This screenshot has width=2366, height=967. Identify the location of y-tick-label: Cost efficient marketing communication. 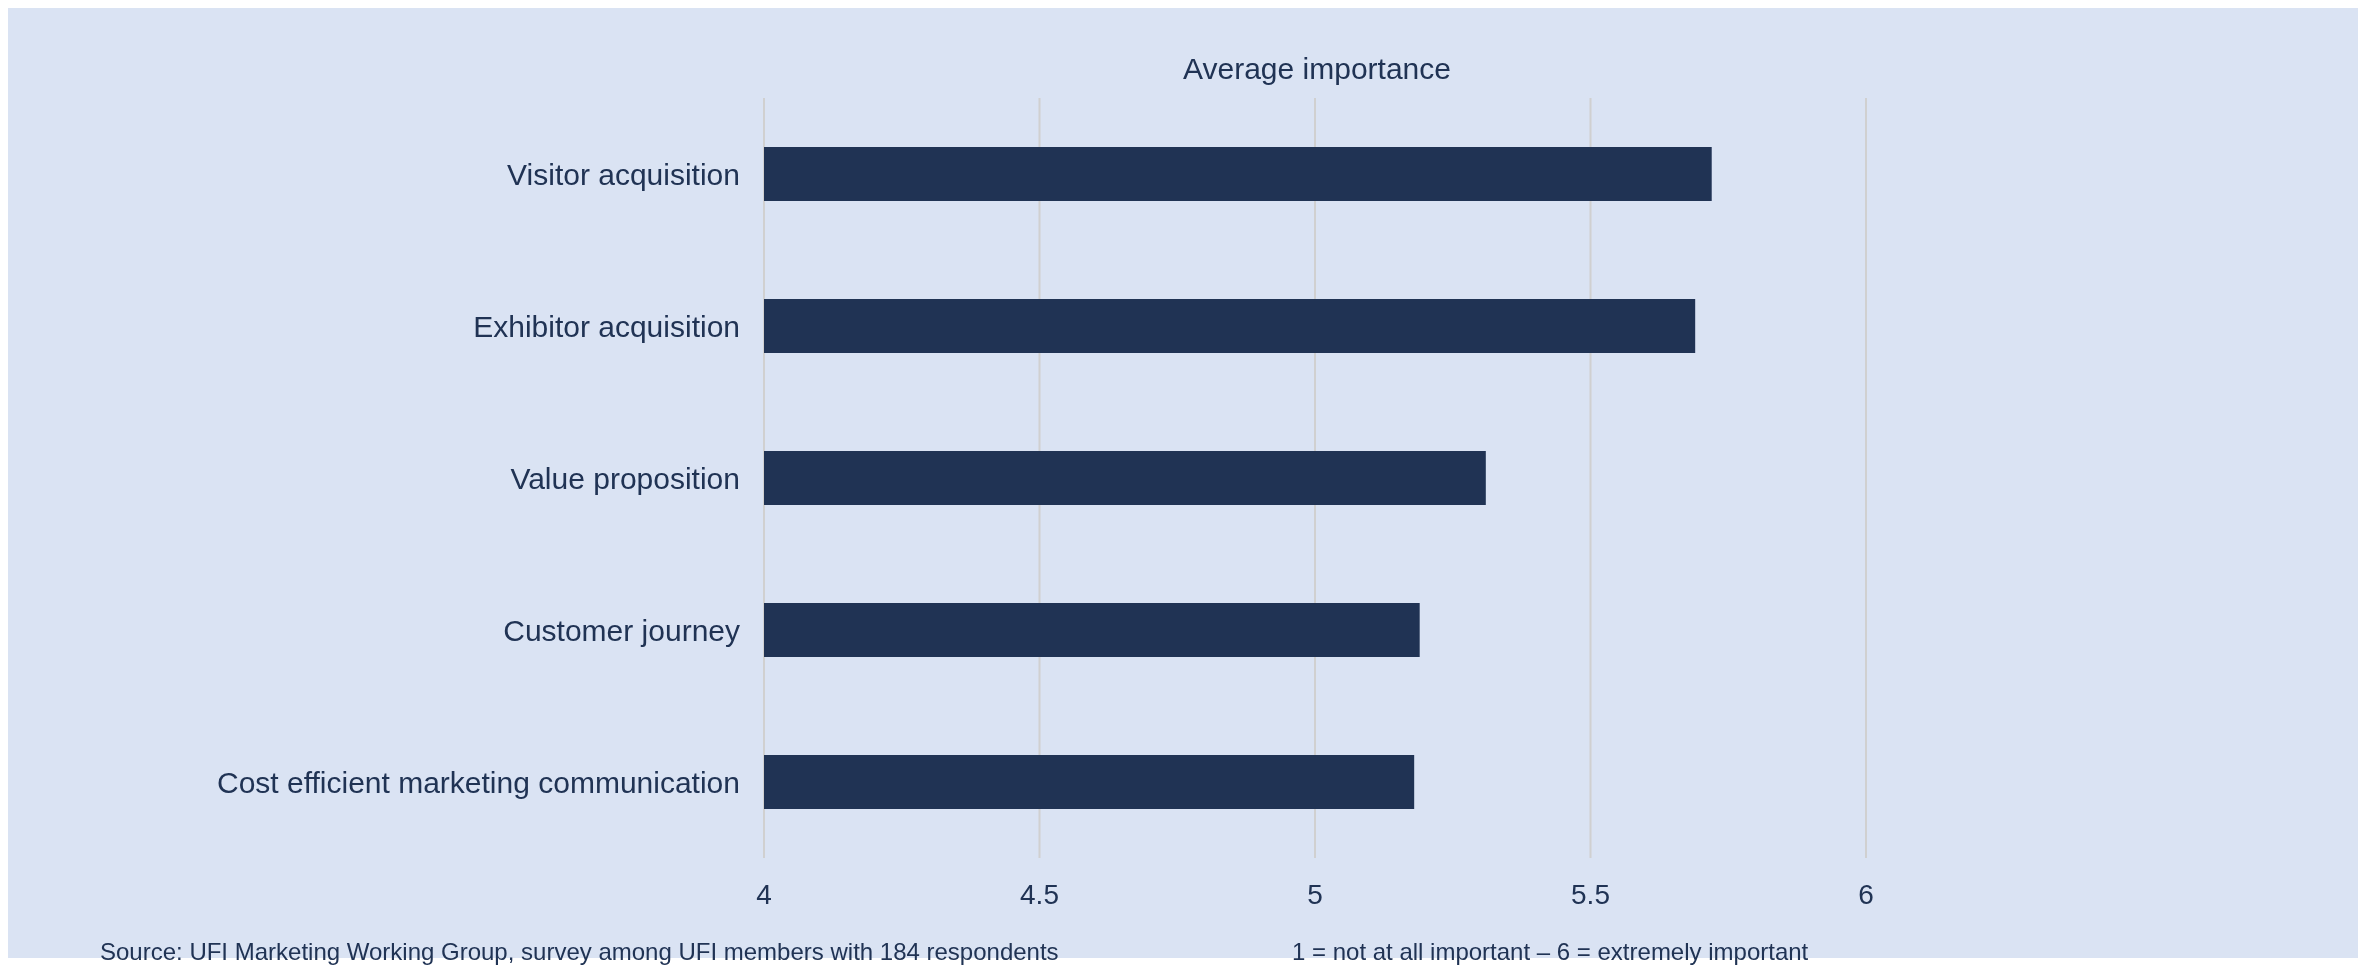
(478, 782).